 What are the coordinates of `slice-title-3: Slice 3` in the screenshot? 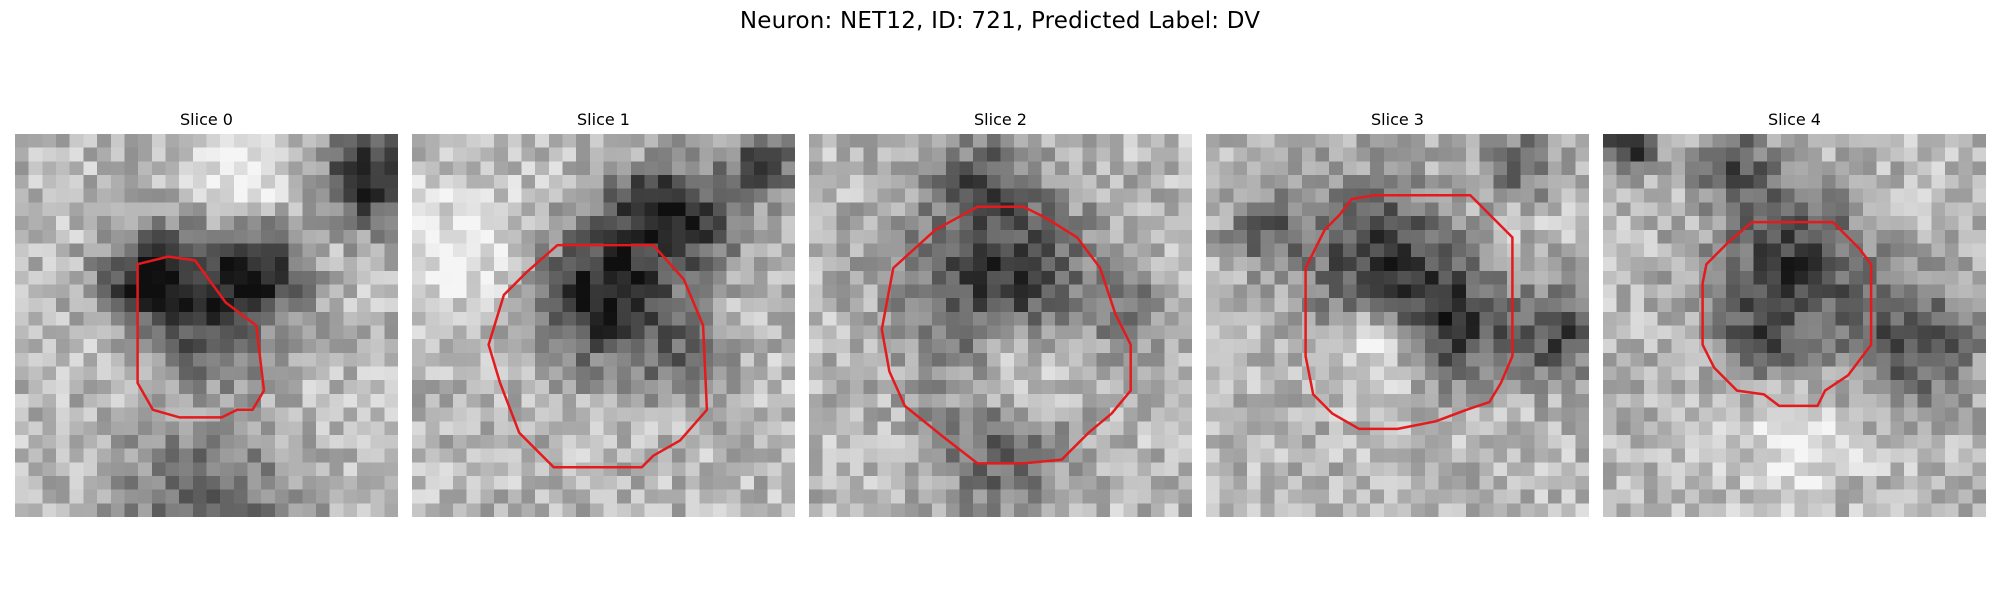 It's located at (1397, 119).